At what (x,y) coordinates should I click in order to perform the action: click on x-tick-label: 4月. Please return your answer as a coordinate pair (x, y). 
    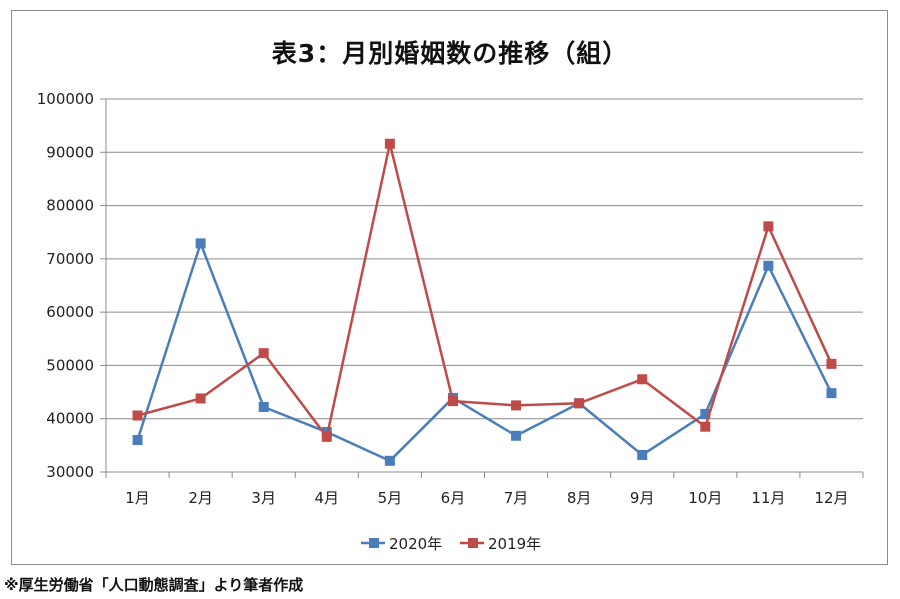
    Looking at the image, I should click on (327, 498).